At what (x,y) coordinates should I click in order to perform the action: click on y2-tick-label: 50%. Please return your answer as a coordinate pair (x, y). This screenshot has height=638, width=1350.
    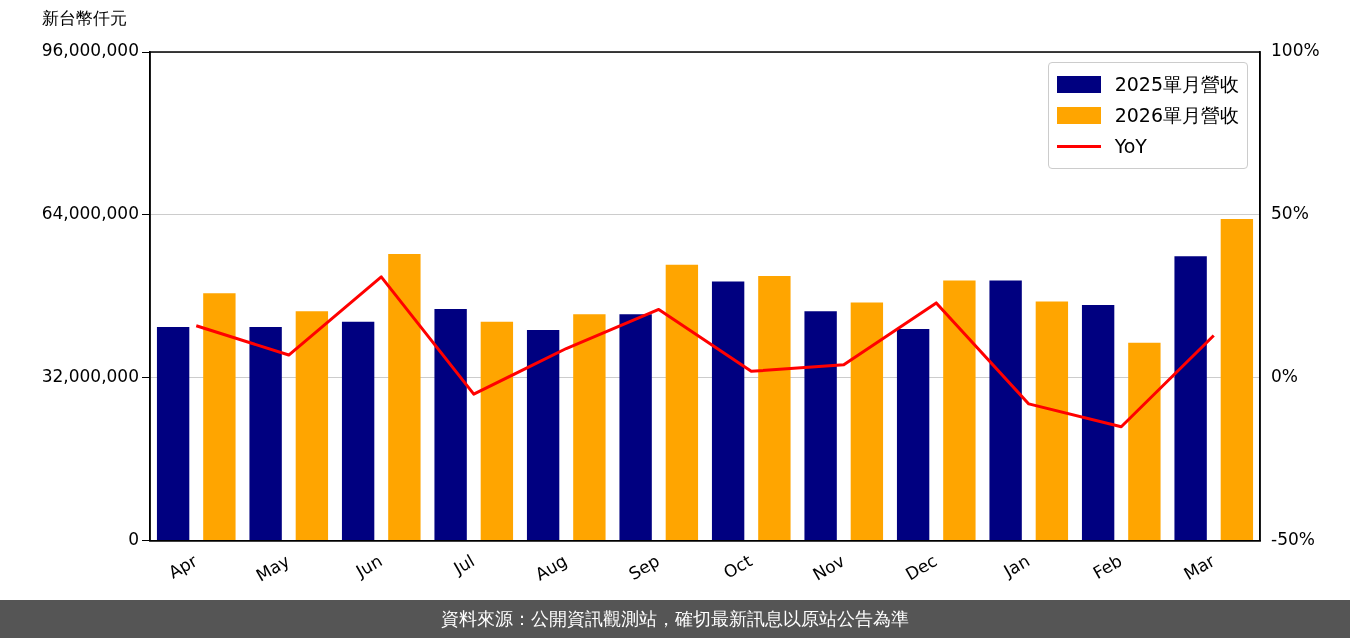
    Looking at the image, I should click on (1290, 213).